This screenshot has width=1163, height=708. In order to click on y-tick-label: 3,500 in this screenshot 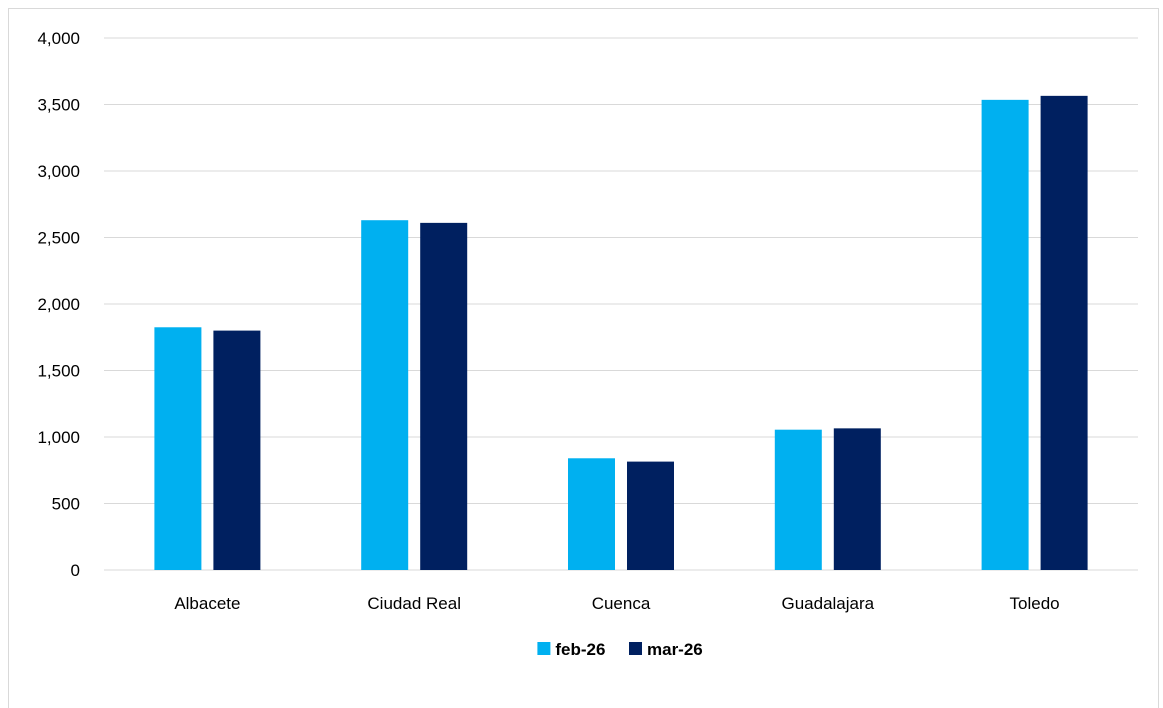, I will do `click(58, 105)`.